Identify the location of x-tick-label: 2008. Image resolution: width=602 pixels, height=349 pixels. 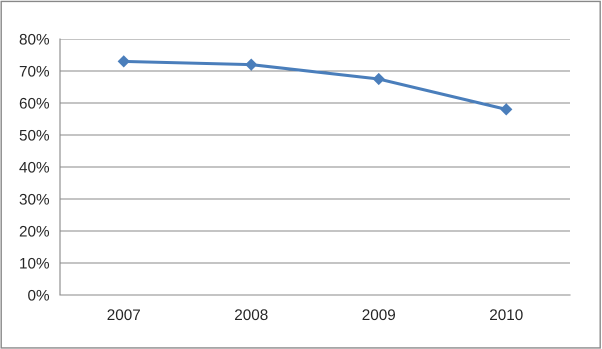
(251, 314).